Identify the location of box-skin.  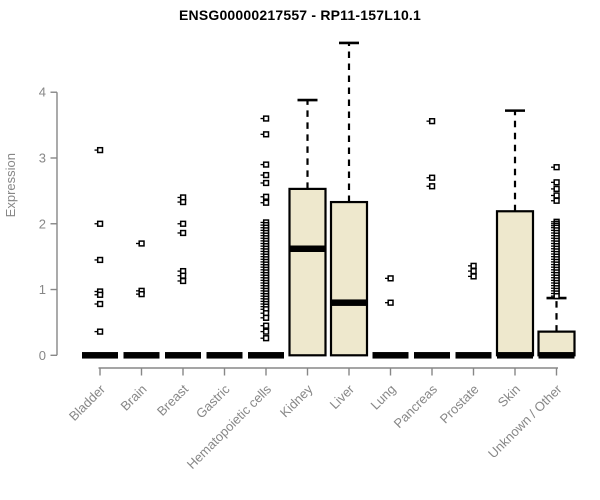
(515, 283).